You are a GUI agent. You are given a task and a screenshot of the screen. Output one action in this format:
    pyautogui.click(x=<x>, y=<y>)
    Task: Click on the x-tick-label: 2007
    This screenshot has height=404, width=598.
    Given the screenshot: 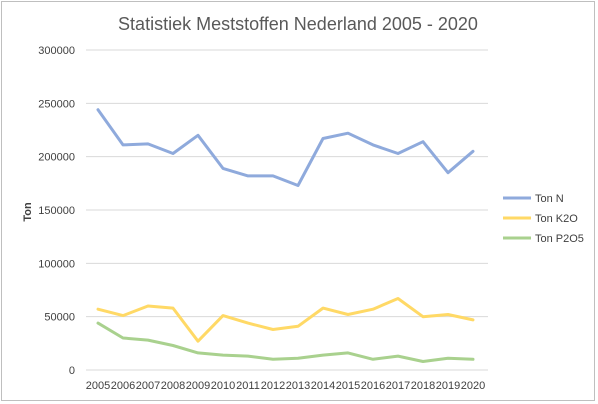 What is the action you would take?
    pyautogui.click(x=148, y=386)
    